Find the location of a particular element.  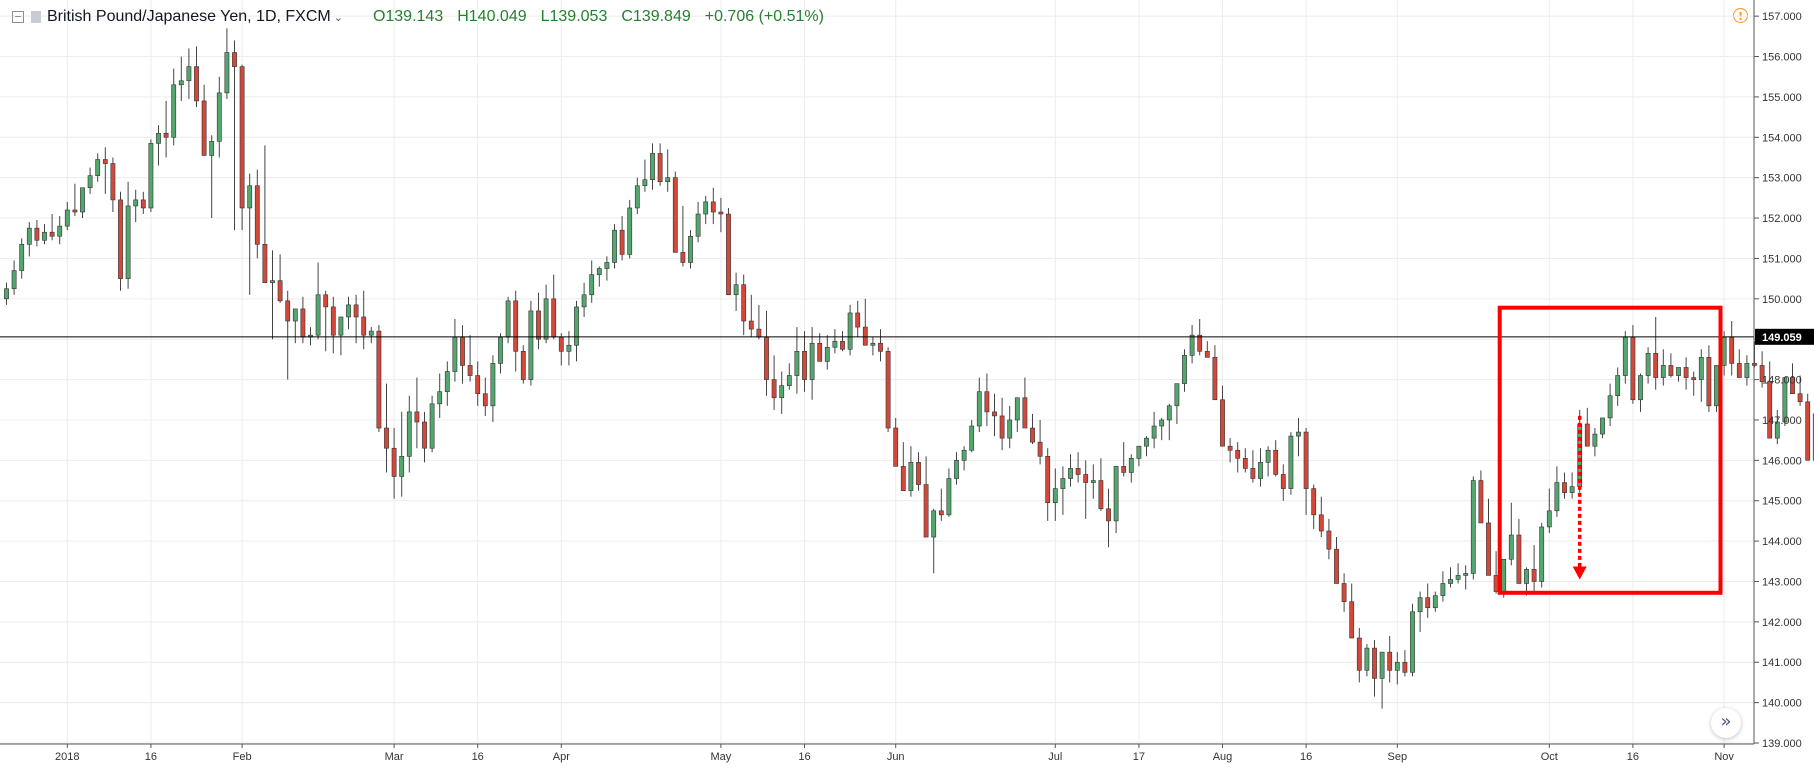

chevron-down-icon: ⌄ is located at coordinates (338, 17).